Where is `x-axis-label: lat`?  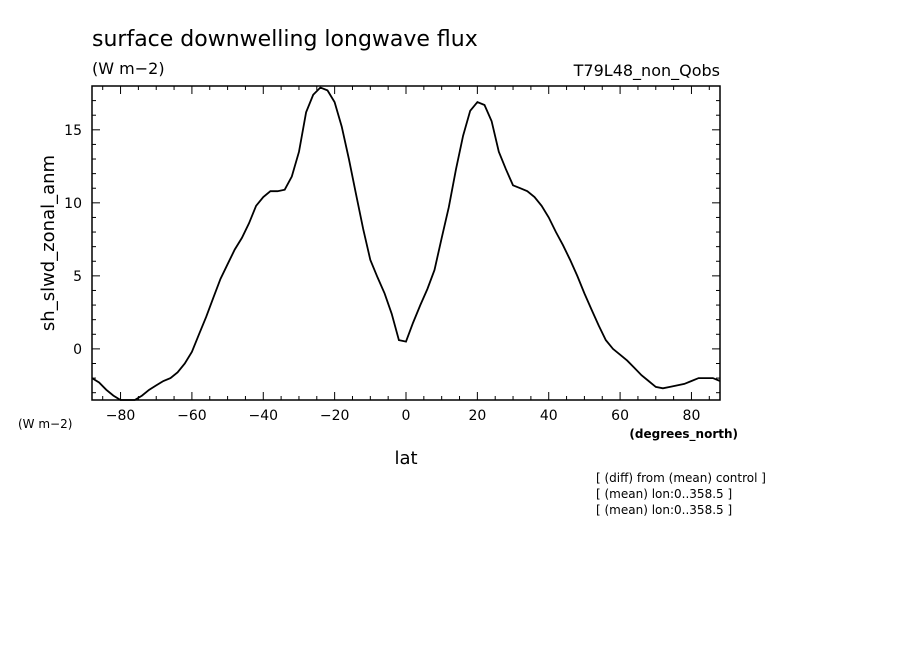 x-axis-label: lat is located at coordinates (405, 458).